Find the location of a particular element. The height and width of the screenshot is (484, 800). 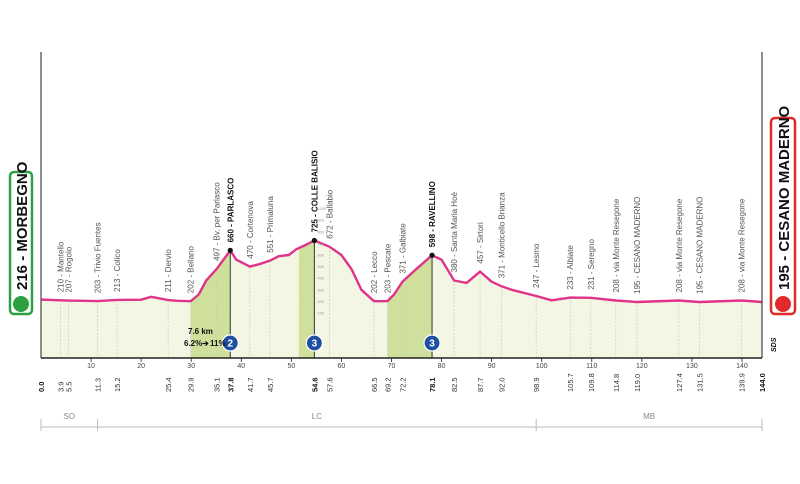

place-label-12: 672 - Ballabio is located at coordinates (329, 213).